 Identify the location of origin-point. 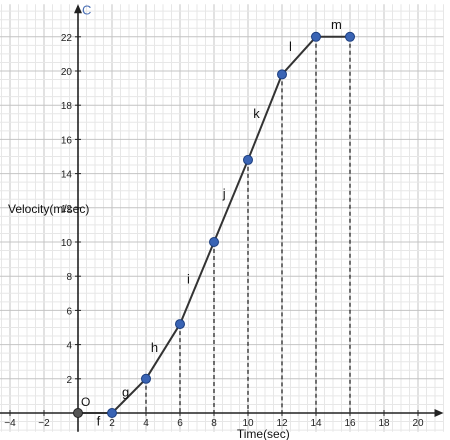
(78, 413).